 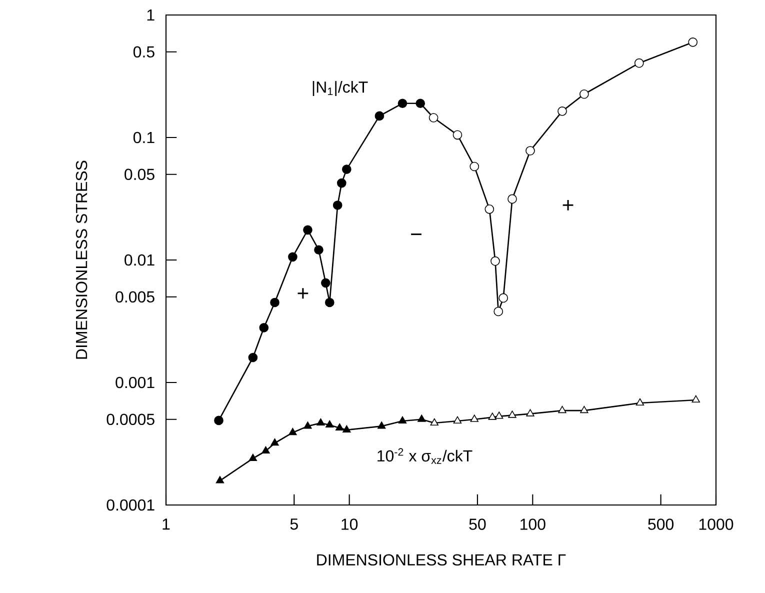 I want to click on x-tick-label: 100, so click(x=533, y=524).